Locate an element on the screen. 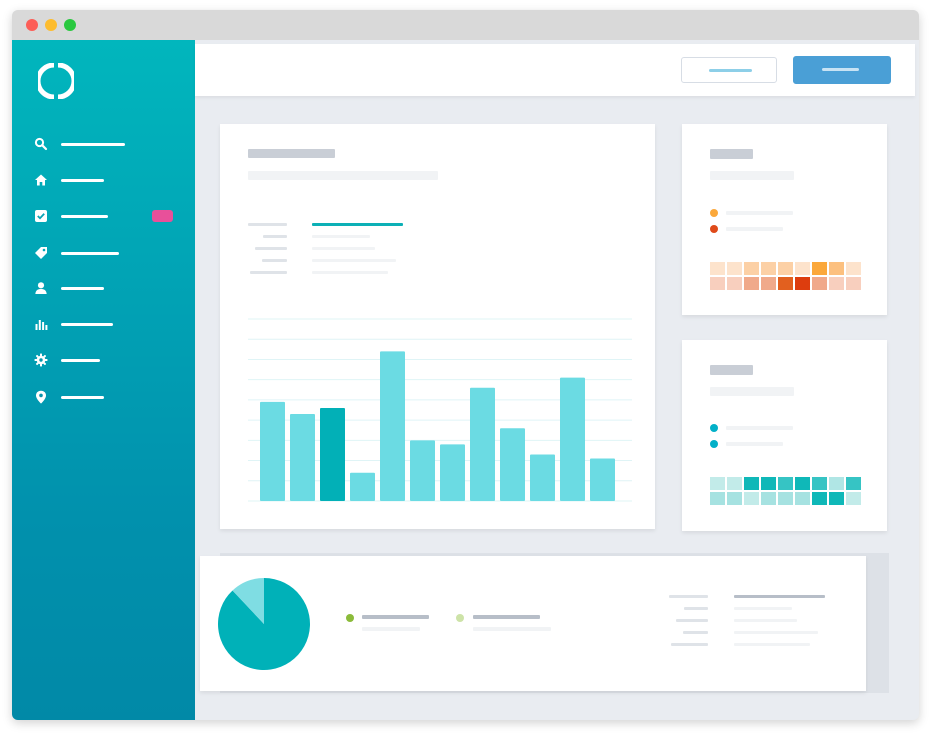 This screenshot has width=931, height=734. primary-button is located at coordinates (842, 70).